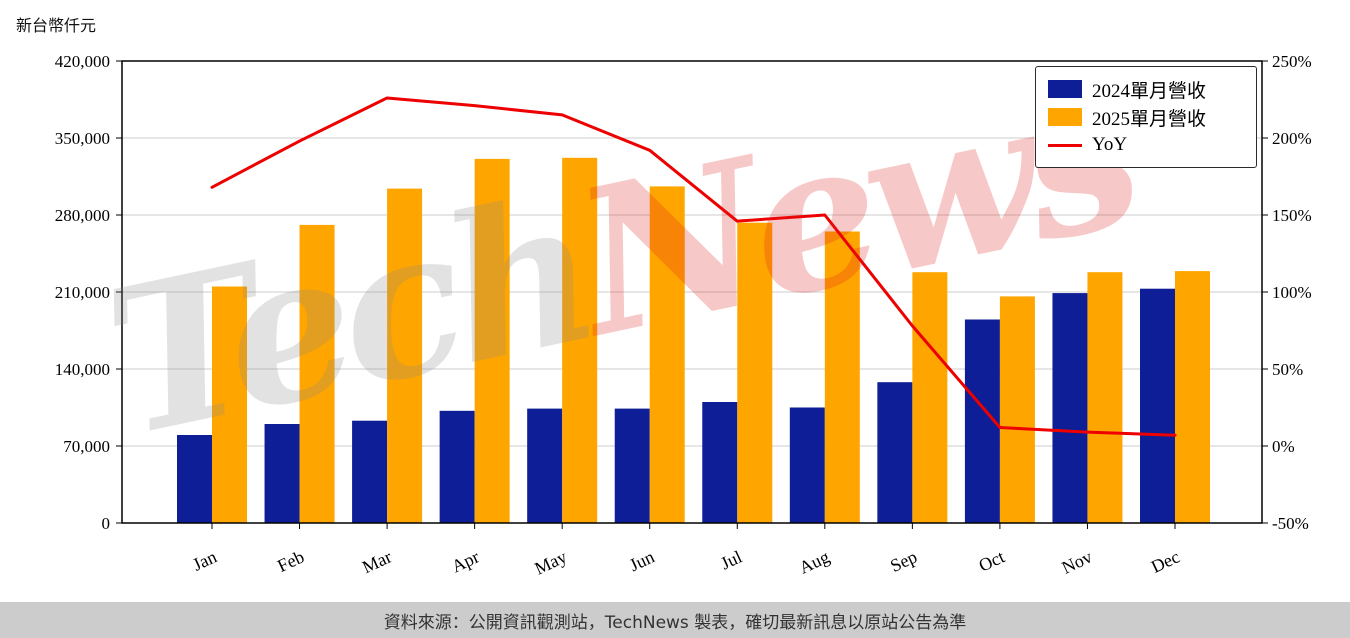  What do you see at coordinates (1292, 292) in the screenshot?
I see `right-tick-label: 100%` at bounding box center [1292, 292].